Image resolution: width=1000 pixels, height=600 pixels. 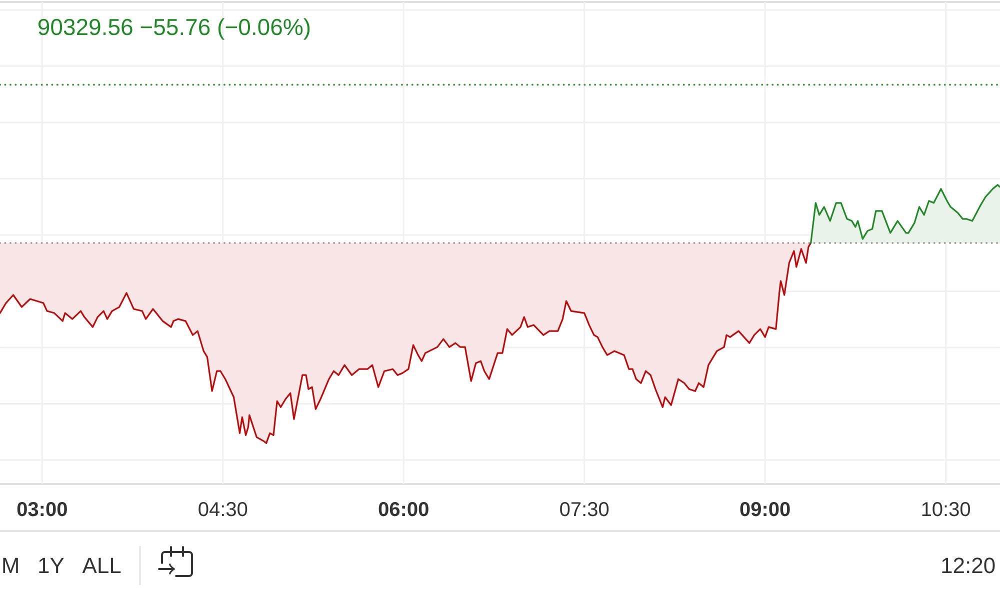 I want to click on chart-title: 90329.56 −55.76 (−0.06%), so click(x=174, y=29).